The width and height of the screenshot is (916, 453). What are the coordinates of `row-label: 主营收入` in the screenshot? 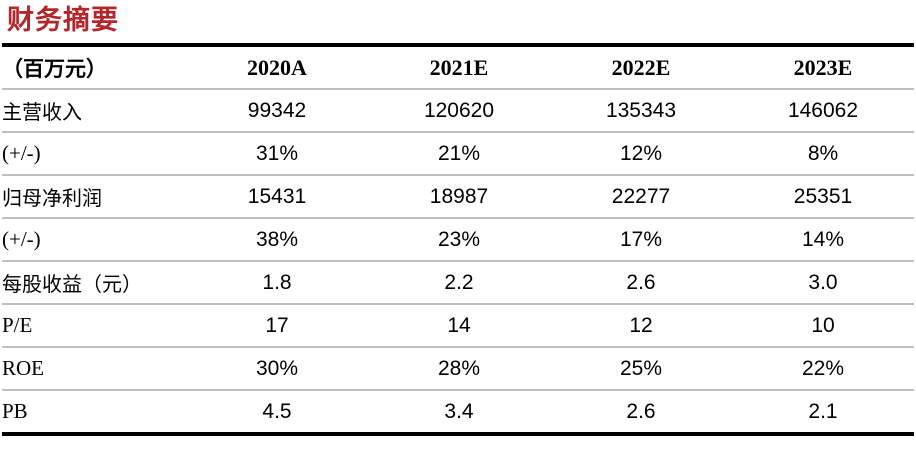 It's located at (94, 111).